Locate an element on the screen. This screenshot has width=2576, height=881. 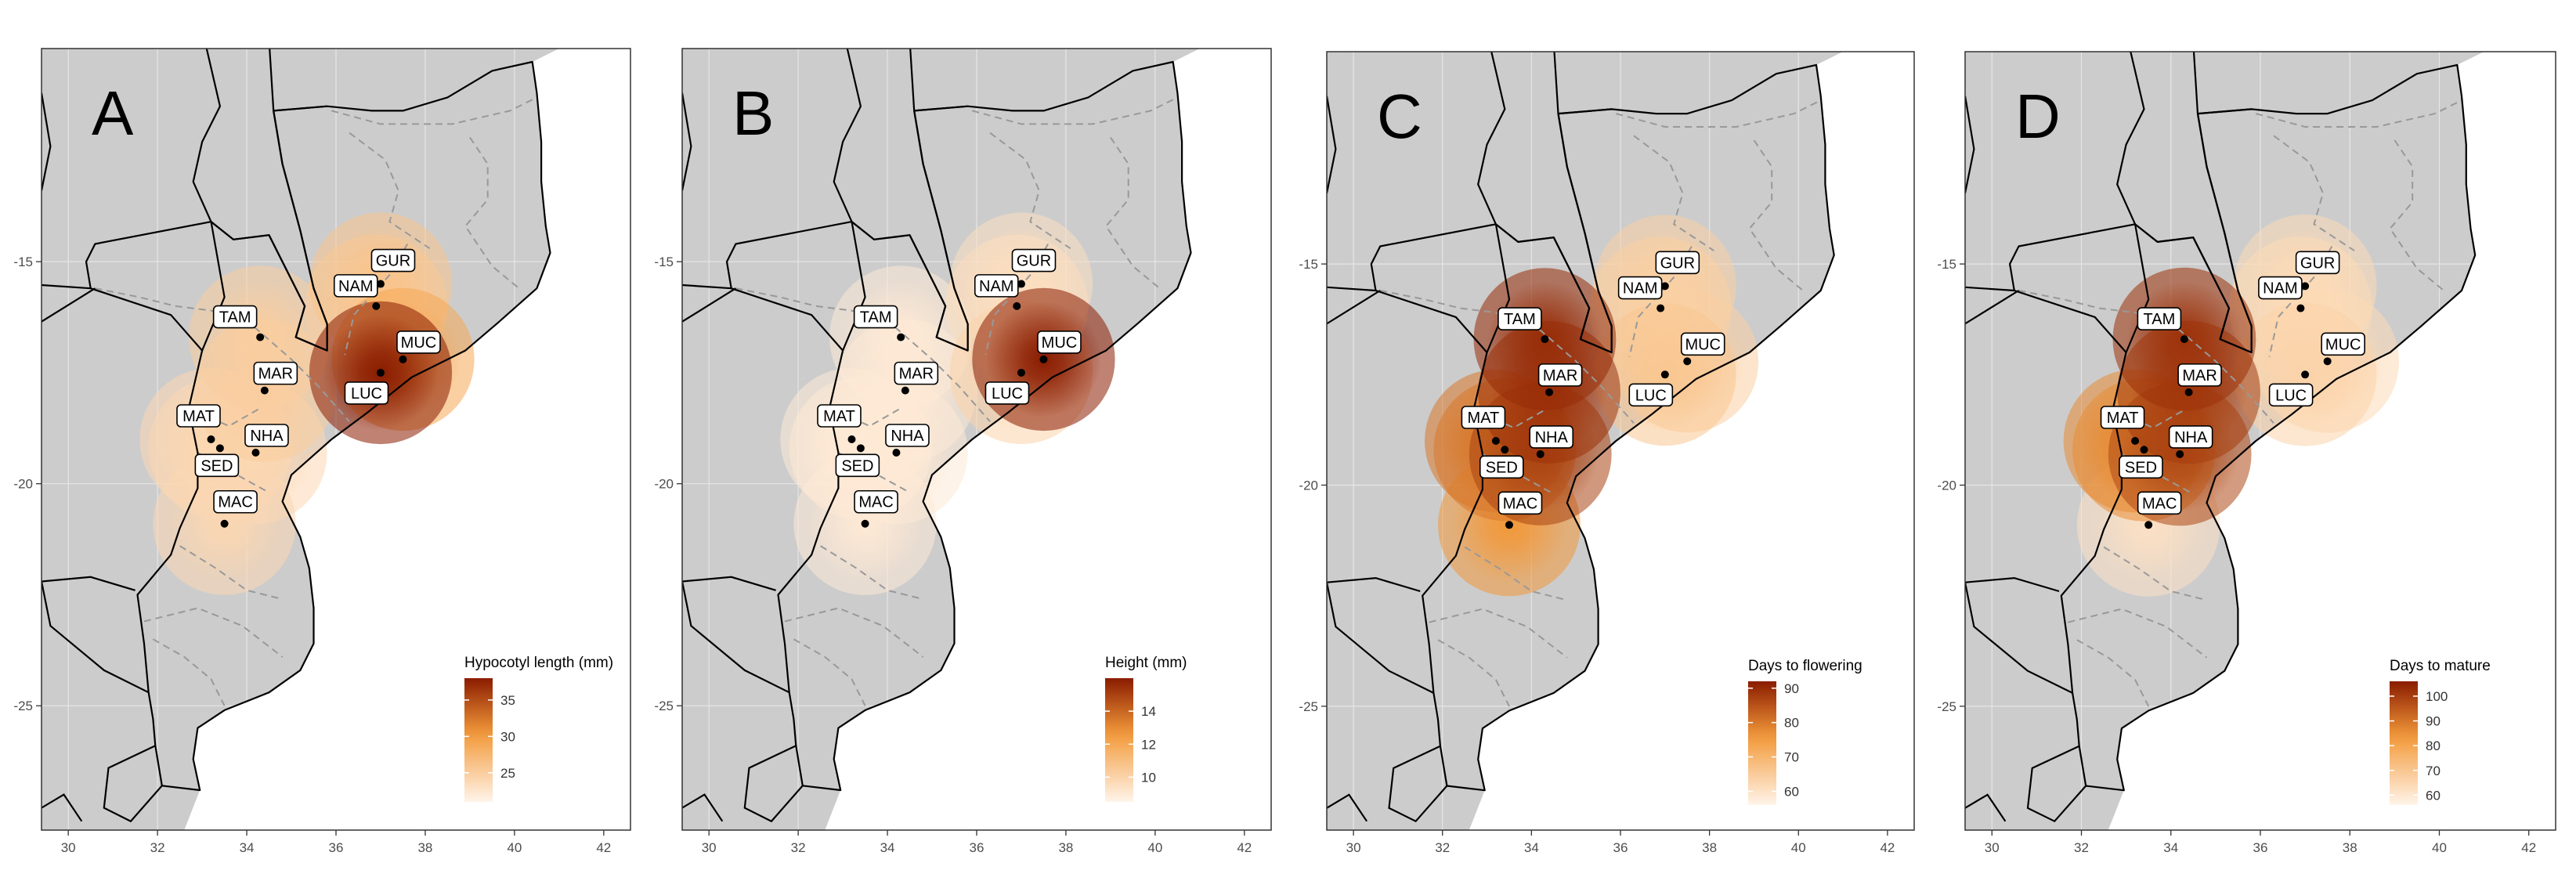
y-tick-label: -25 is located at coordinates (664, 706).